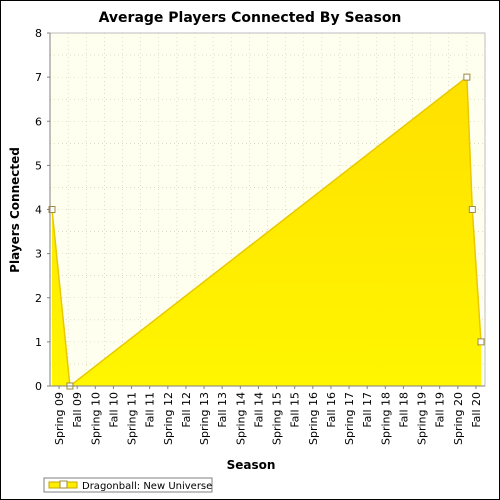 The width and height of the screenshot is (500, 500). I want to click on x-tick-label: Fall 13, so click(222, 410).